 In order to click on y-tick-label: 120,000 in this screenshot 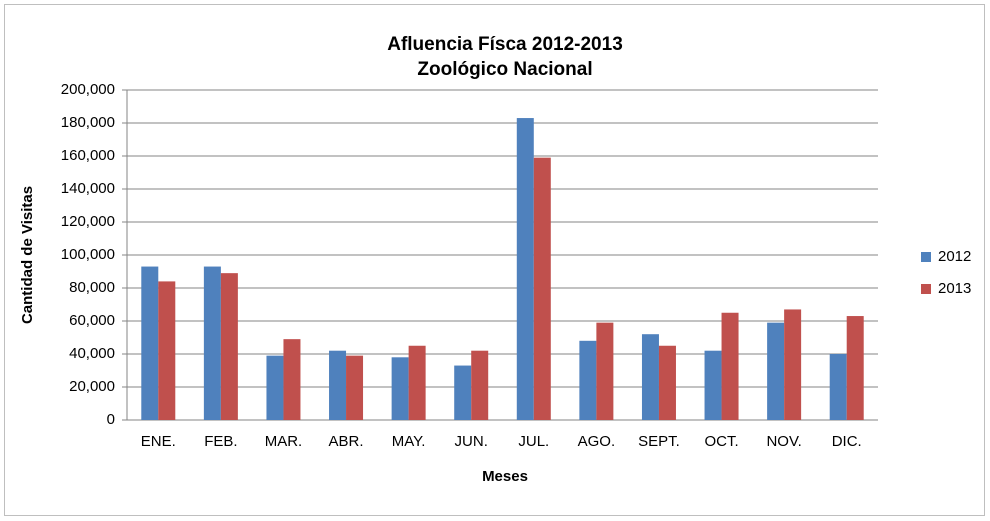, I will do `click(88, 221)`.